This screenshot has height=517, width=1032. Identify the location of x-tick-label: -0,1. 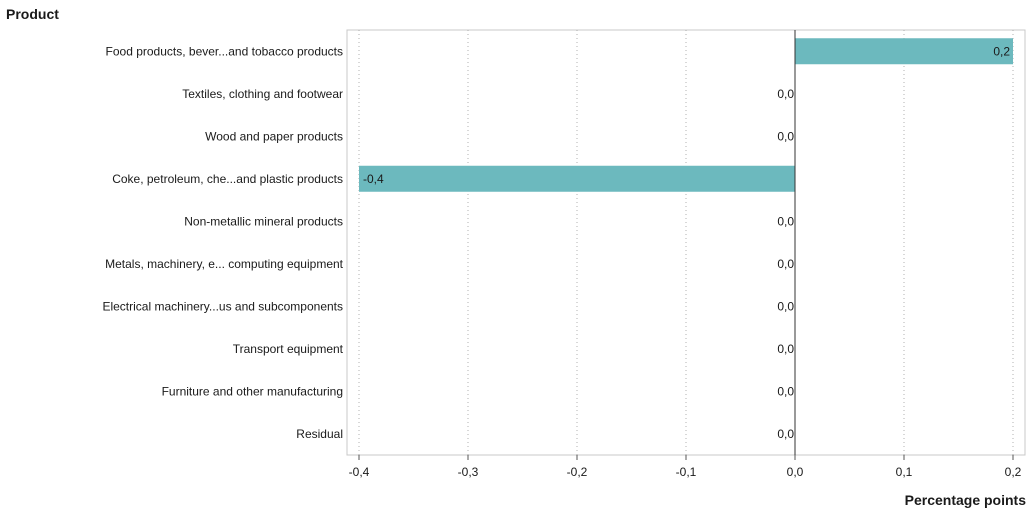
(686, 472).